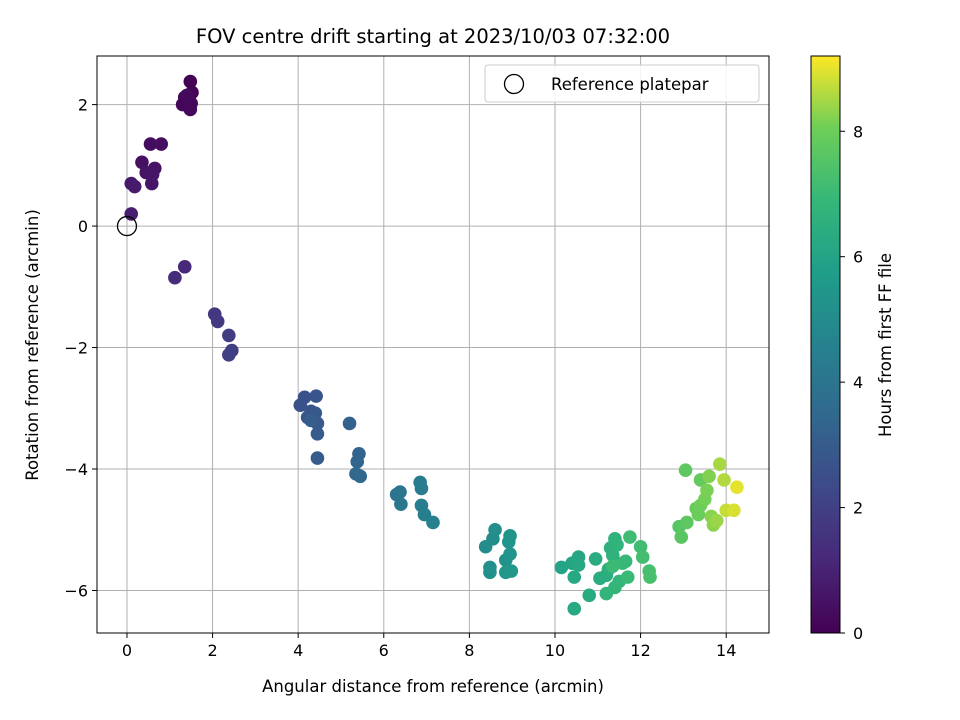 The image size is (960, 720). I want to click on colorbar-tick-label: 0, so click(858, 633).